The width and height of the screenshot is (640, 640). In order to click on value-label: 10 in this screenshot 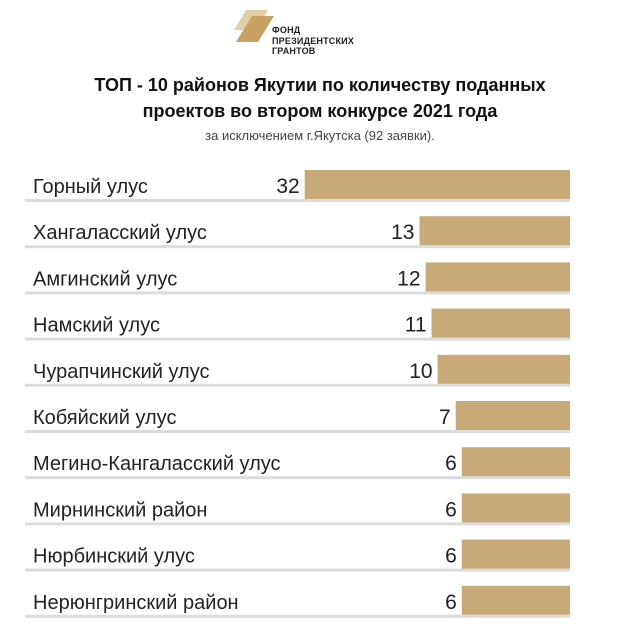, I will do `click(420, 371)`.